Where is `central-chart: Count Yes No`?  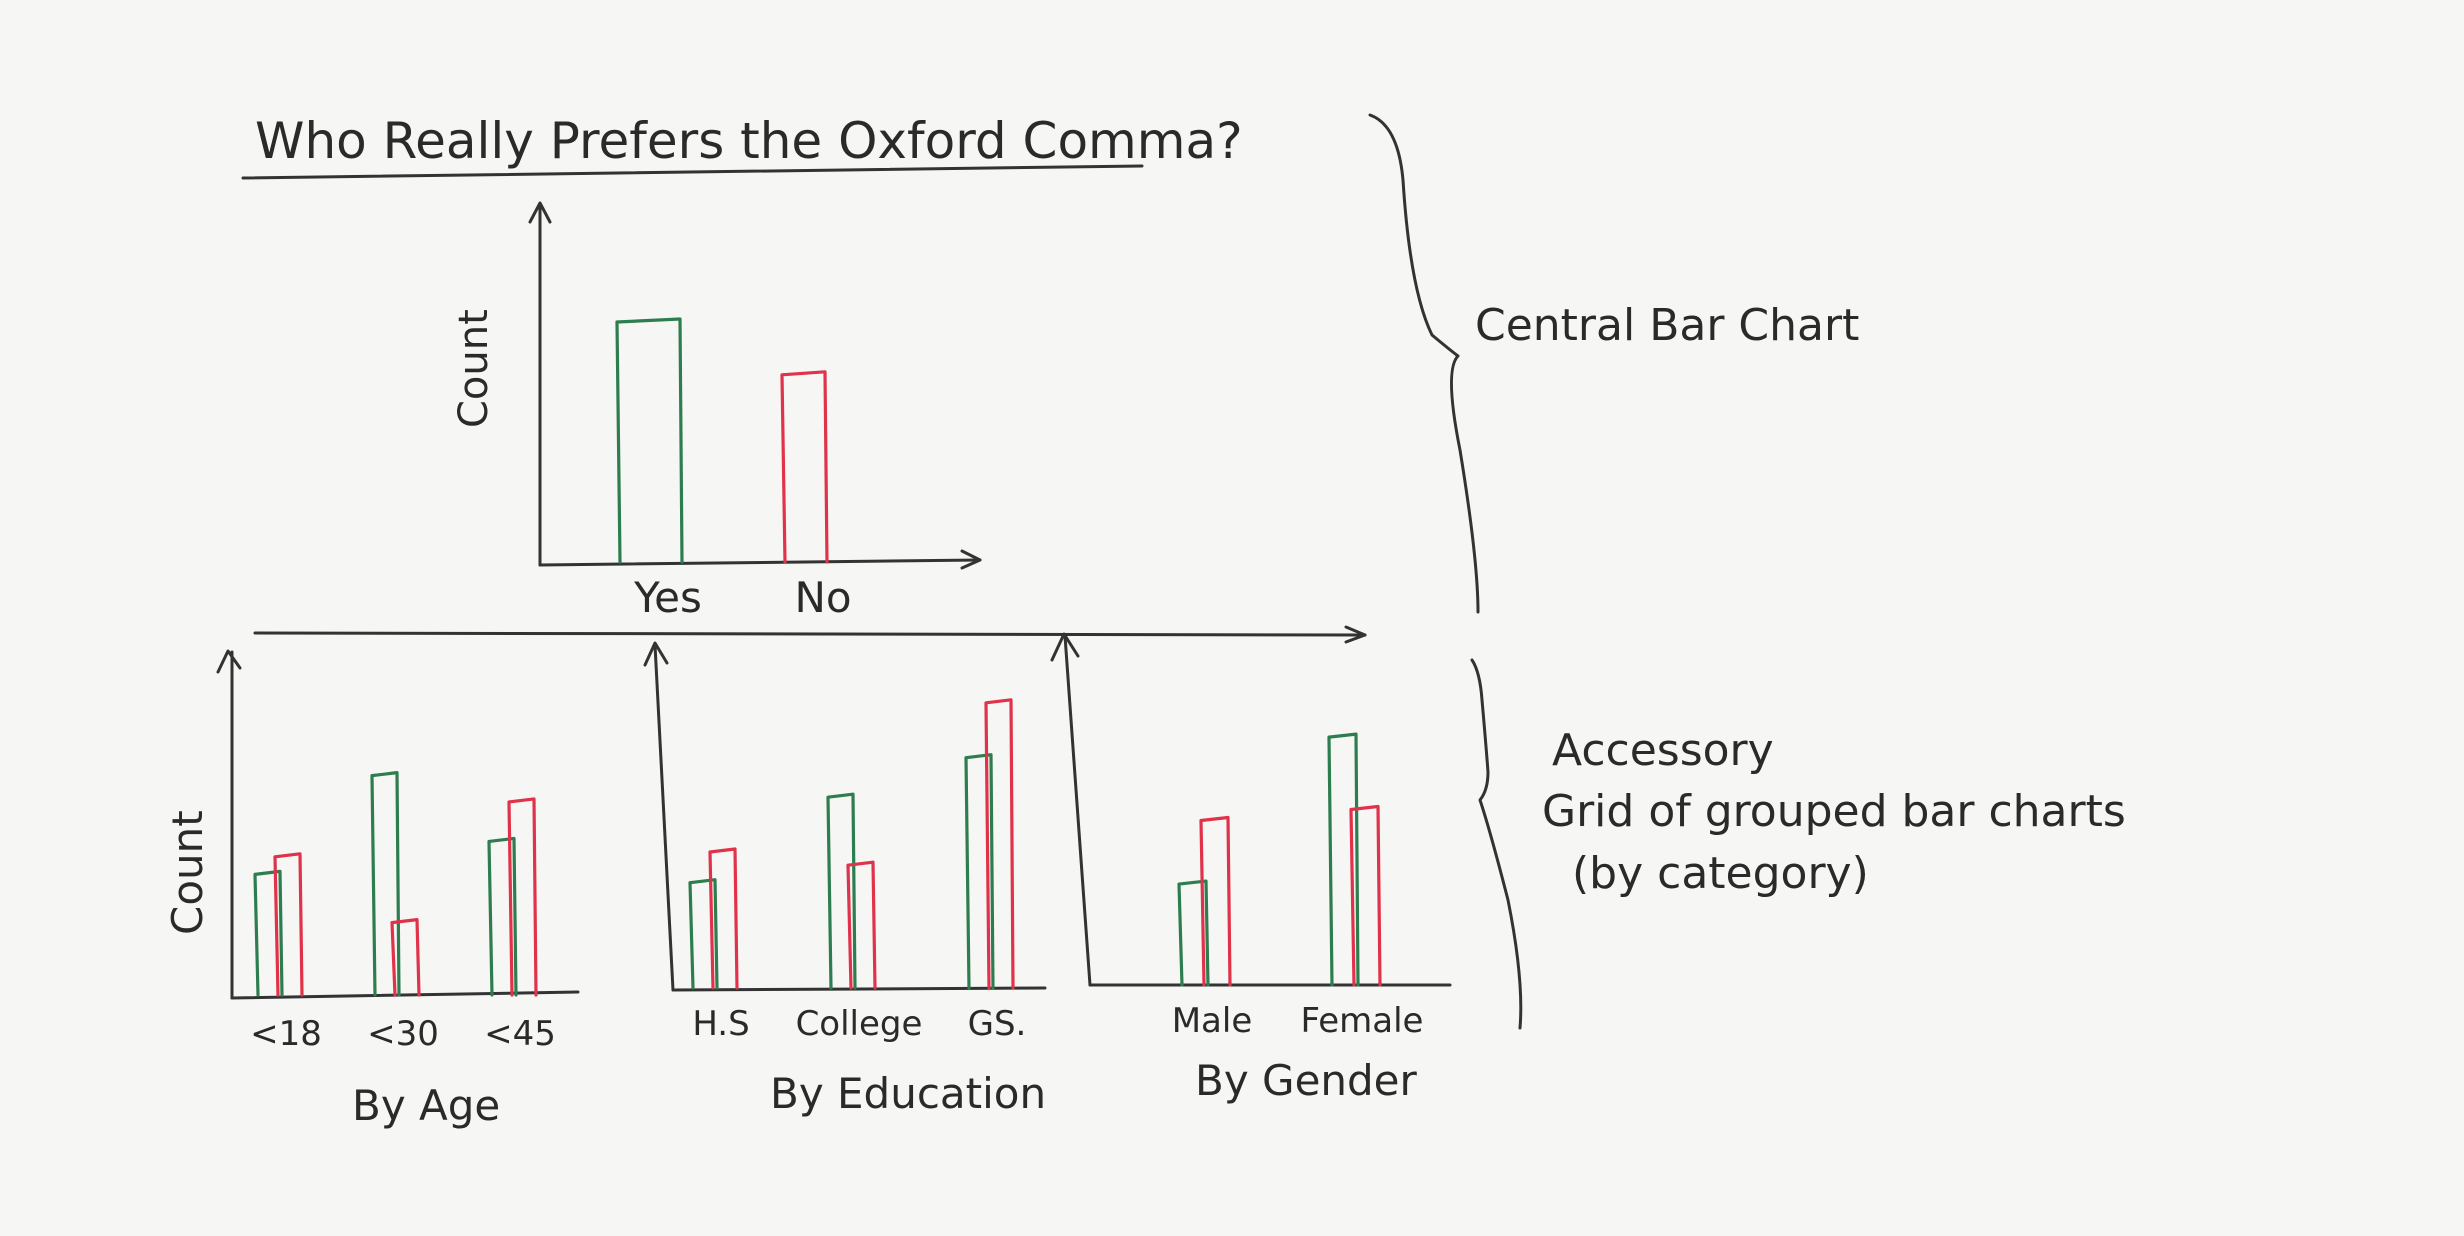 central-chart: Count Yes No is located at coordinates (716, 411).